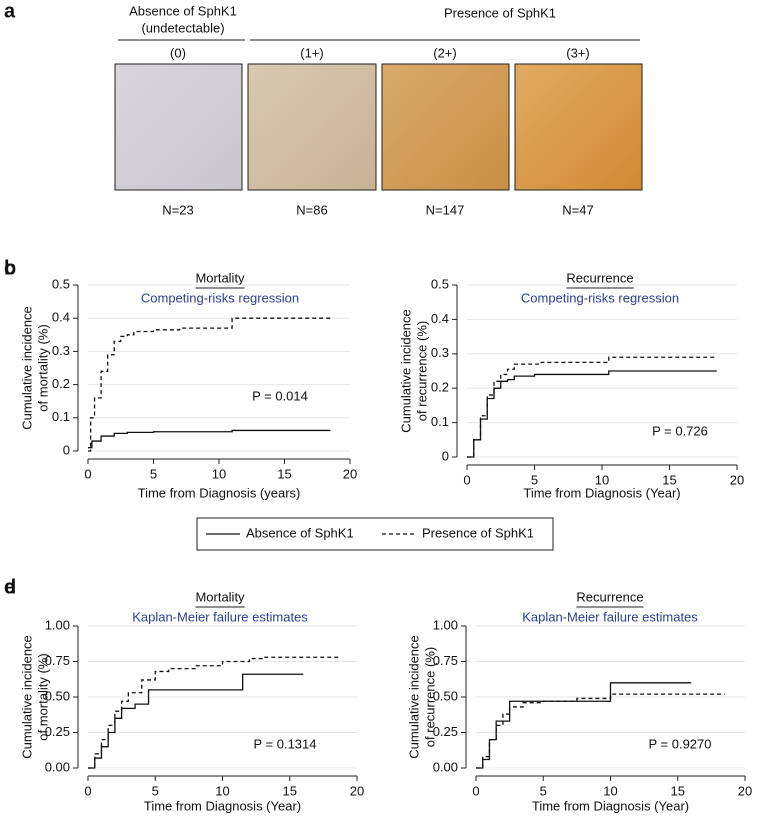 The width and height of the screenshot is (758, 819). What do you see at coordinates (375, 534) in the screenshot?
I see `legend: Absence of SphK1 Presence of SphK1` at bounding box center [375, 534].